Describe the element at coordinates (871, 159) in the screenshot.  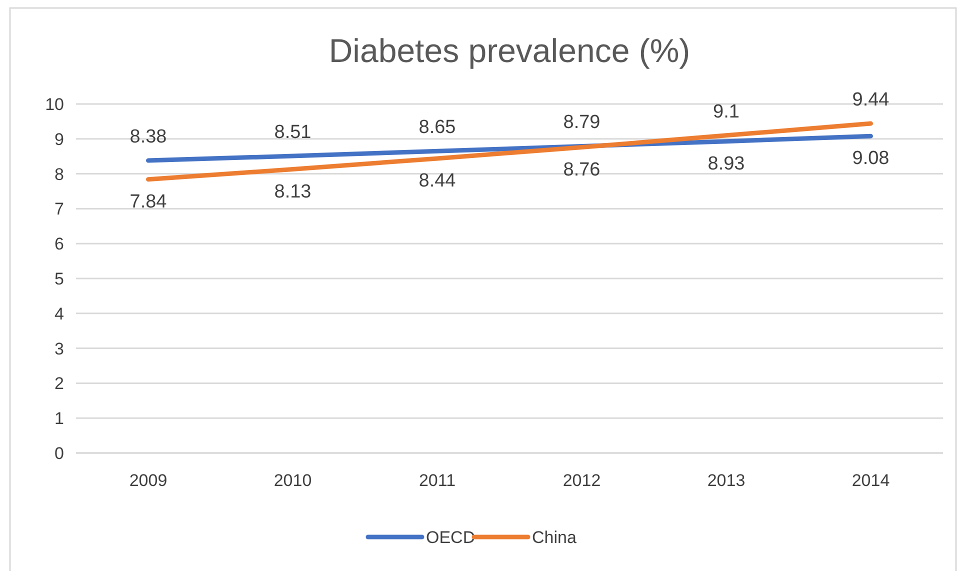
I see `data-label: 9.08` at that location.